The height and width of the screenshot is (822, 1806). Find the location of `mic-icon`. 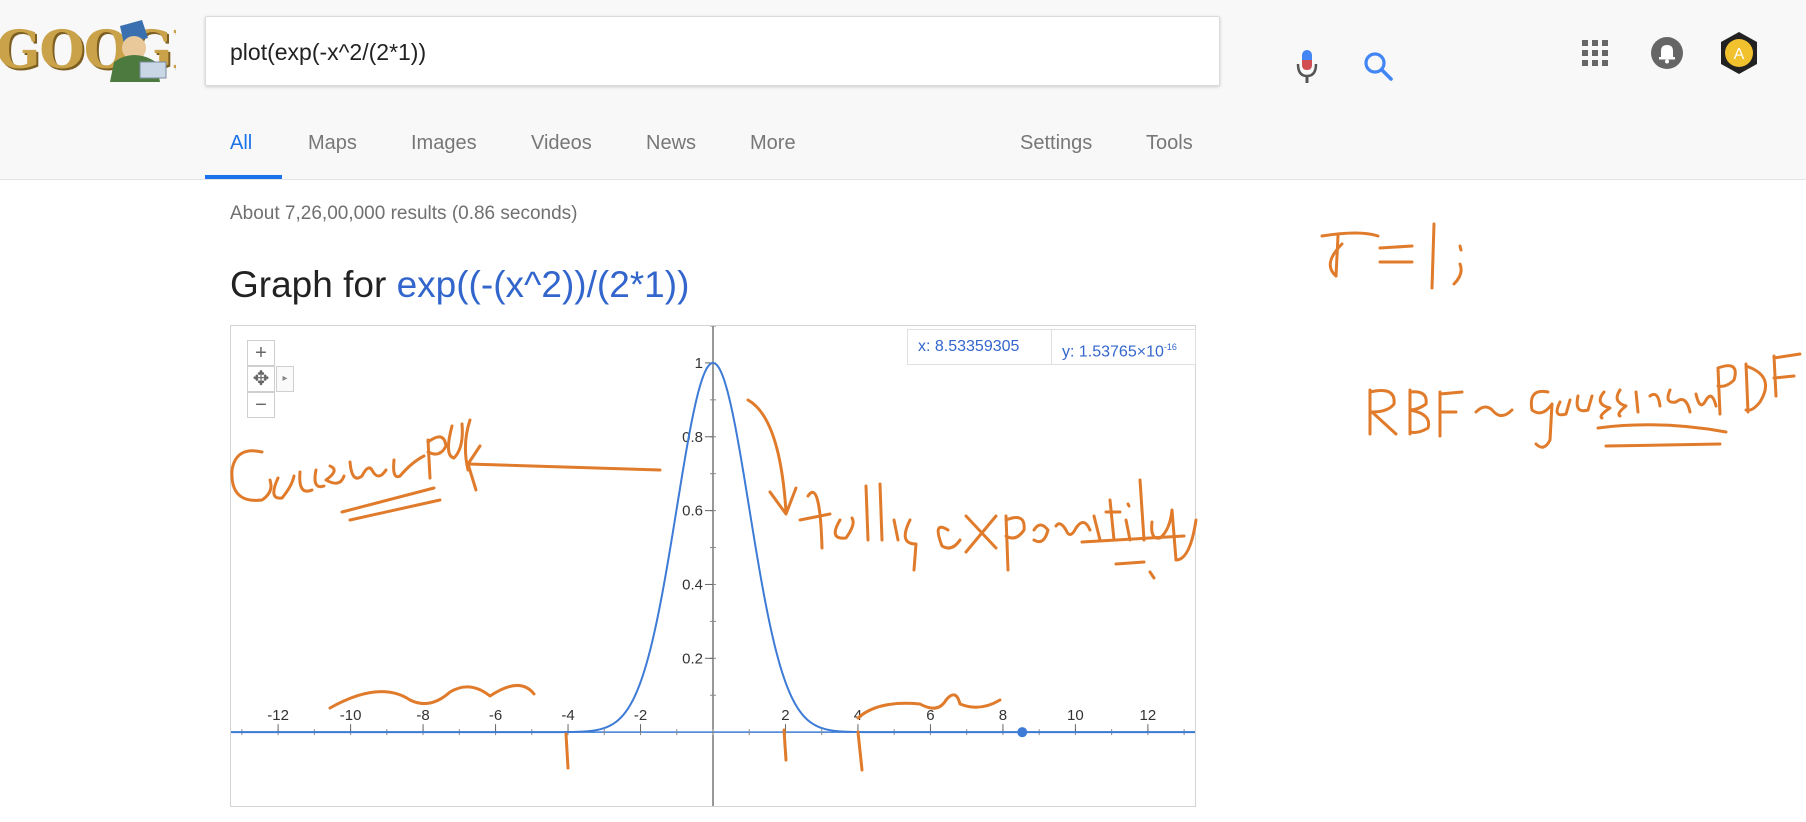

mic-icon is located at coordinates (1307, 67).